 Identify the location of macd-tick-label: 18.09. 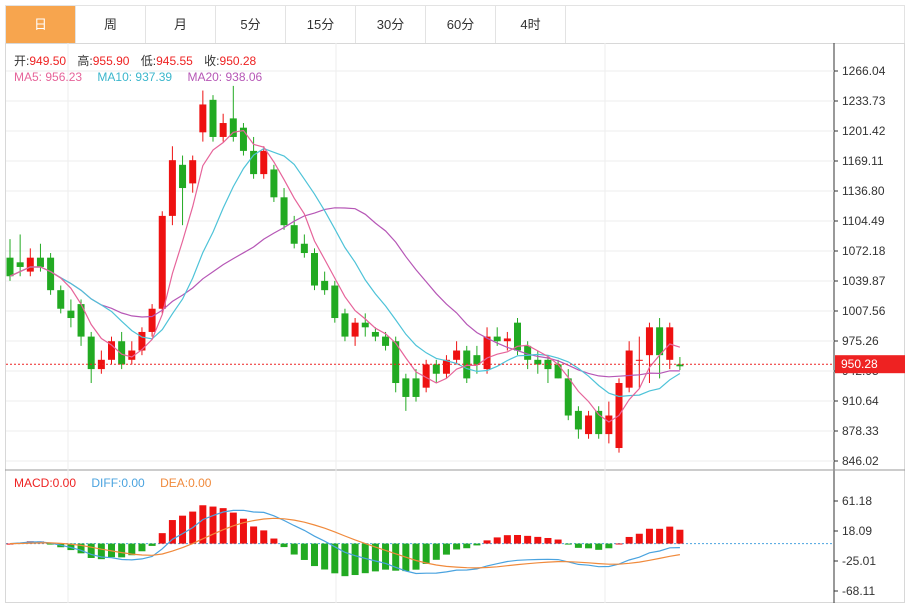
(857, 531).